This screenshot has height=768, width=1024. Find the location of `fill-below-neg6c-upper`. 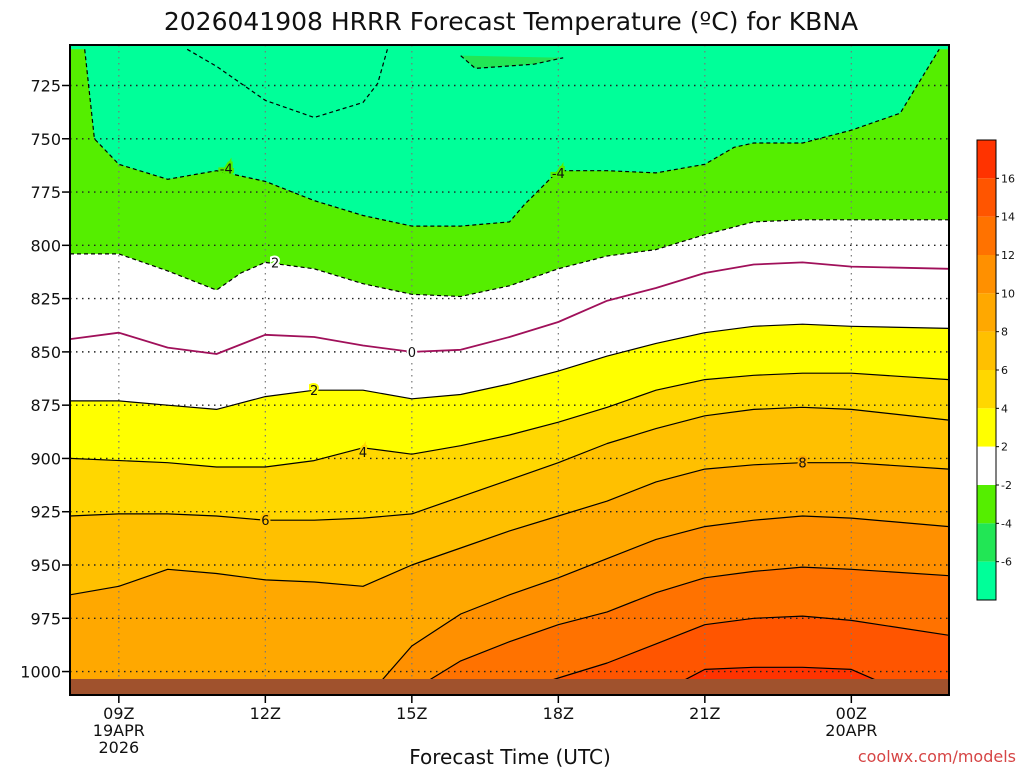

fill-below-neg6c-upper is located at coordinates (512, 62).